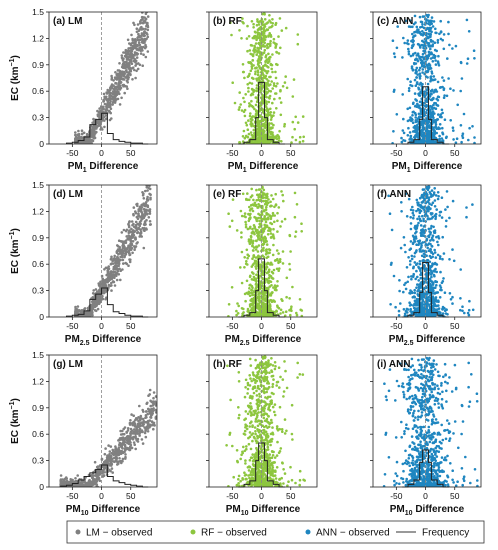  Describe the element at coordinates (261, 153) in the screenshot. I see `x-tick-label: 0` at that location.